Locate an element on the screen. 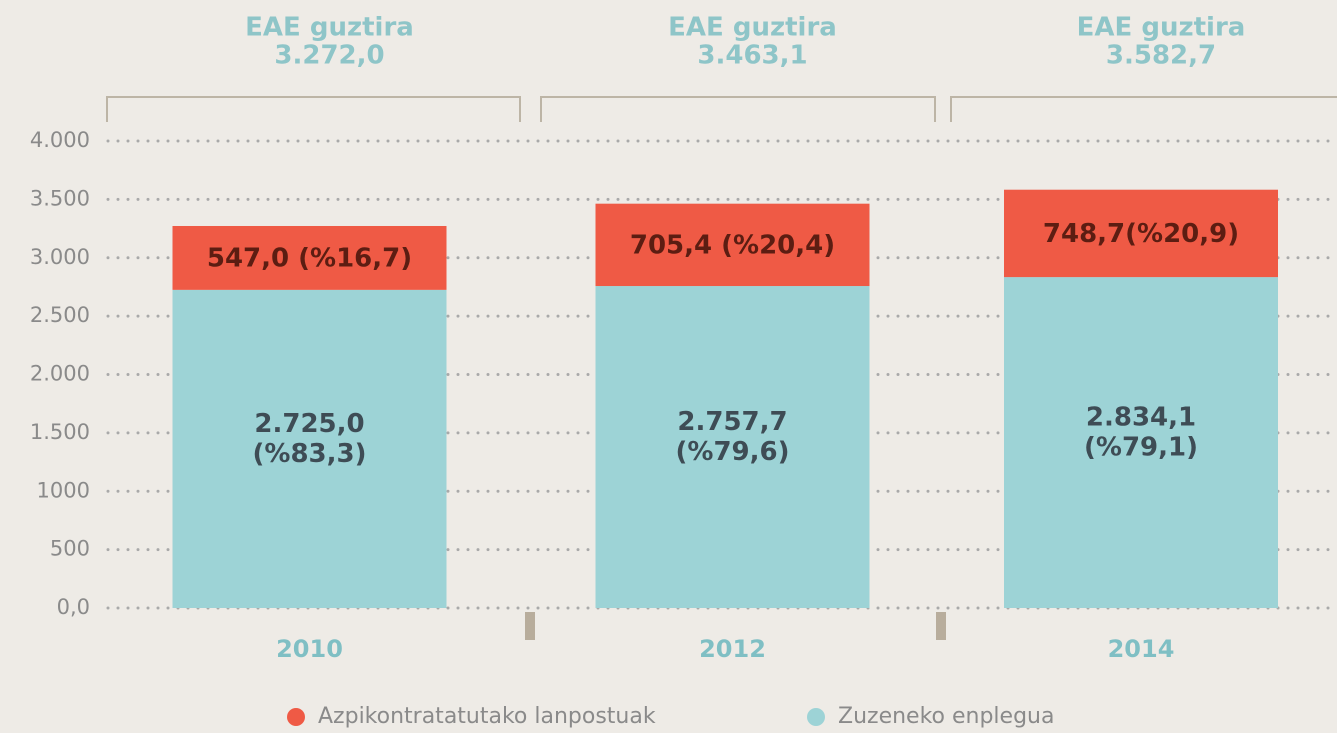 Image resolution: width=1337 pixels, height=733 pixels. brackets is located at coordinates (721, 109).